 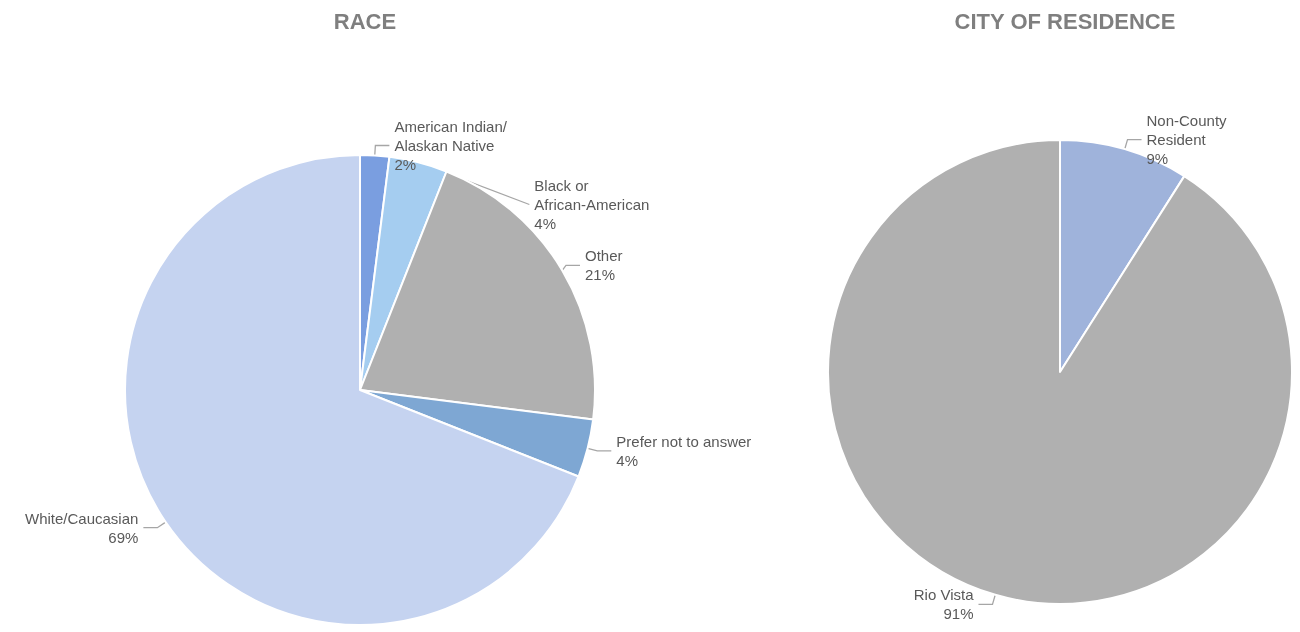 I want to click on slice-label: Rio Vista, so click(x=944, y=595).